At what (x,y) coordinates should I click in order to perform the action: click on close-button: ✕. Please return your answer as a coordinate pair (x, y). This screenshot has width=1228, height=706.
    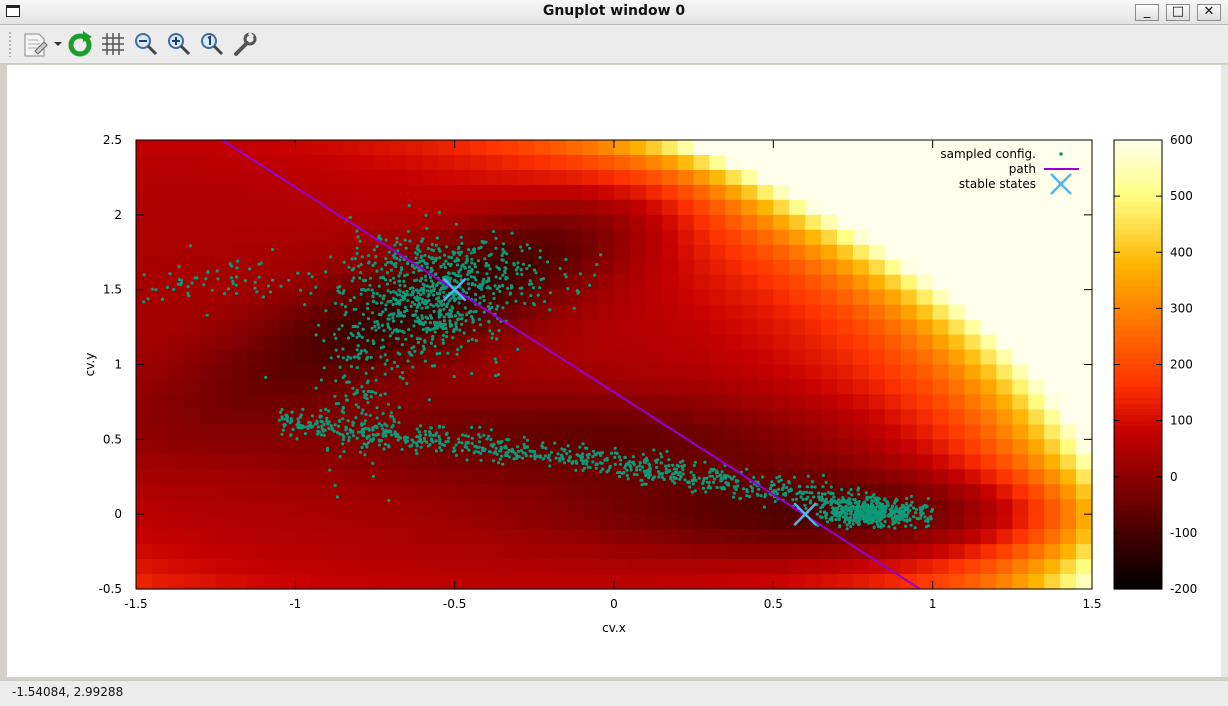
    Looking at the image, I should click on (1209, 12).